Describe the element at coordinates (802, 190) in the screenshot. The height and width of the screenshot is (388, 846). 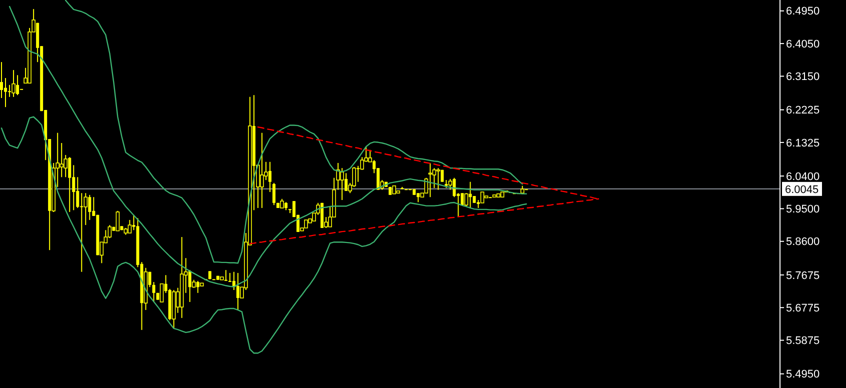
I see `ref-line-label: 6.0045` at that location.